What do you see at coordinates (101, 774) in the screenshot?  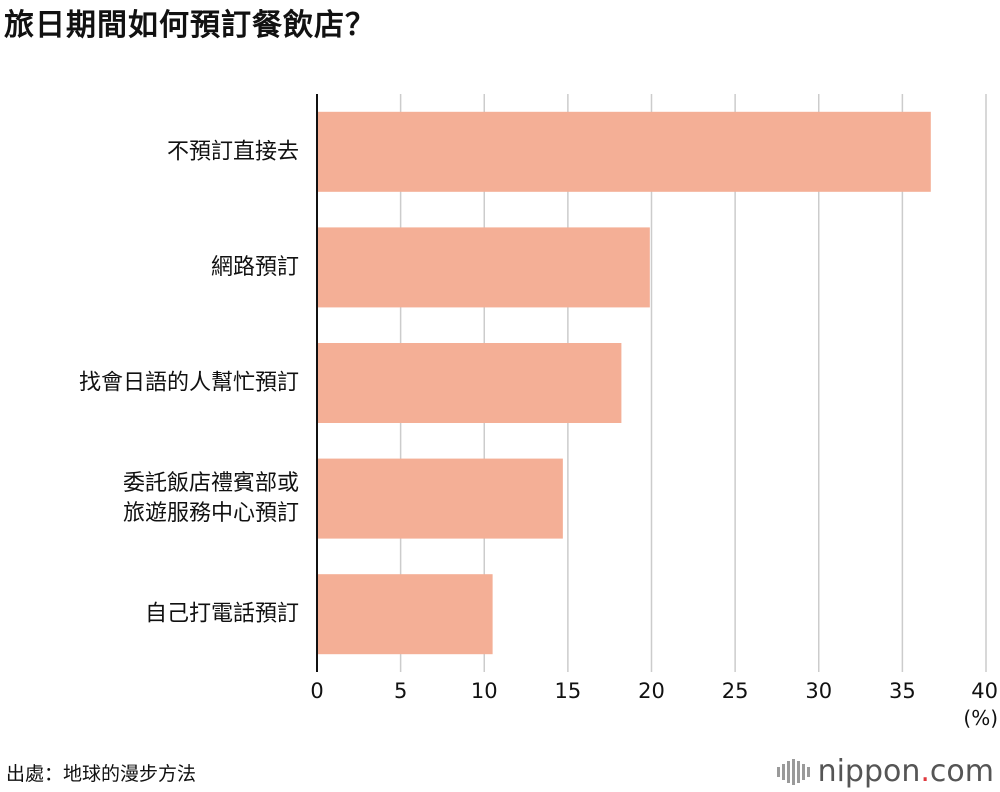 I see `source-note: 出處：地球的漫步方法` at bounding box center [101, 774].